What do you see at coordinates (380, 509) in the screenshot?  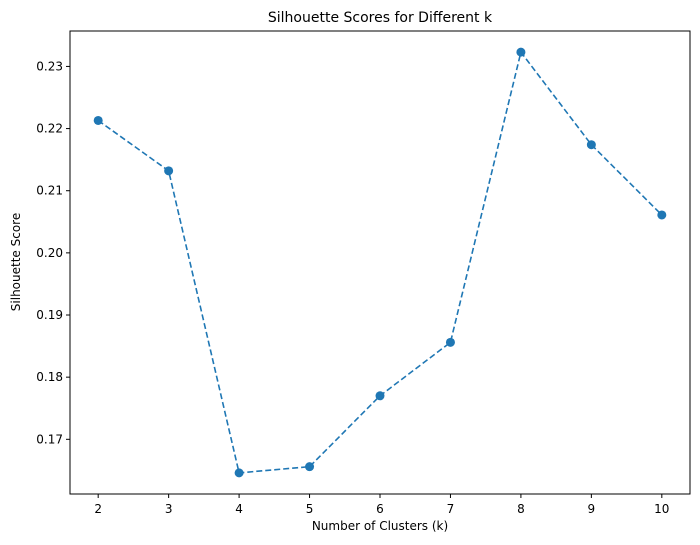 I see `x-tick-label: 6` at bounding box center [380, 509].